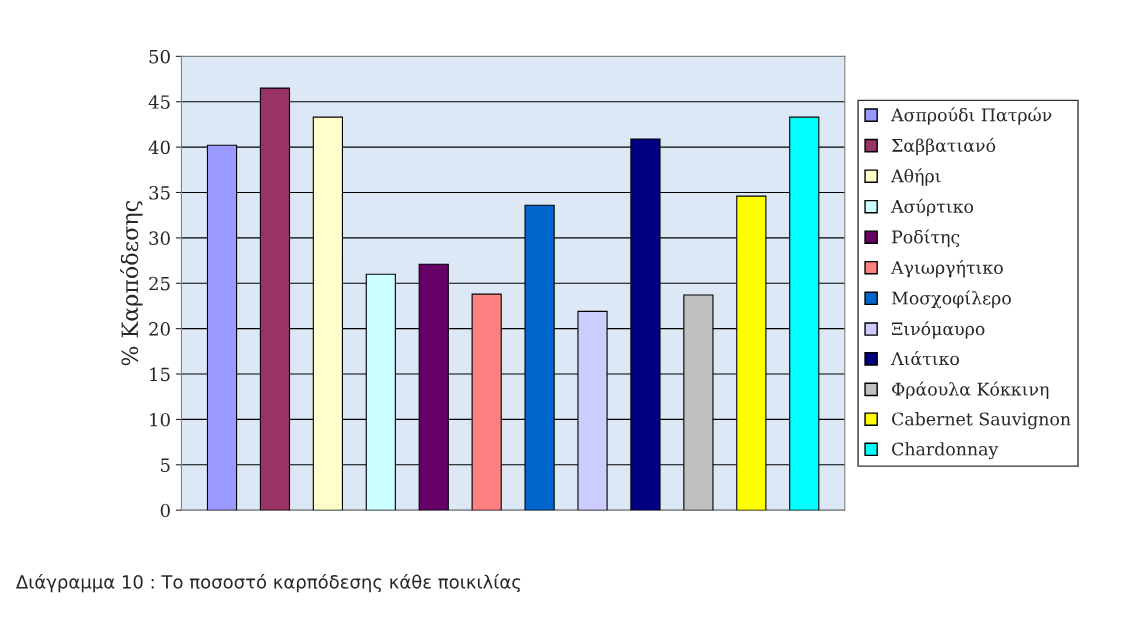 This screenshot has width=1134, height=626. Describe the element at coordinates (165, 465) in the screenshot. I see `y-tick-label: 5` at that location.